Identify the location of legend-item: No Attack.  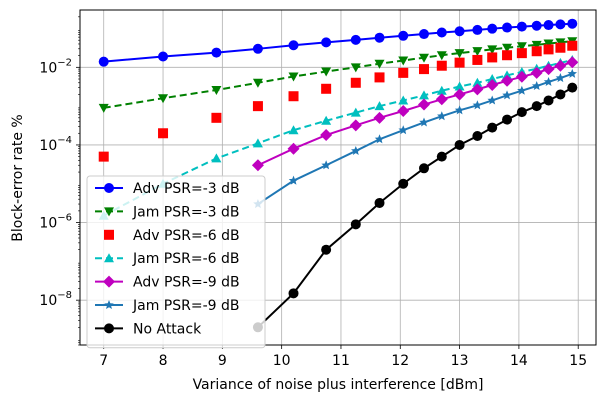
(148, 329).